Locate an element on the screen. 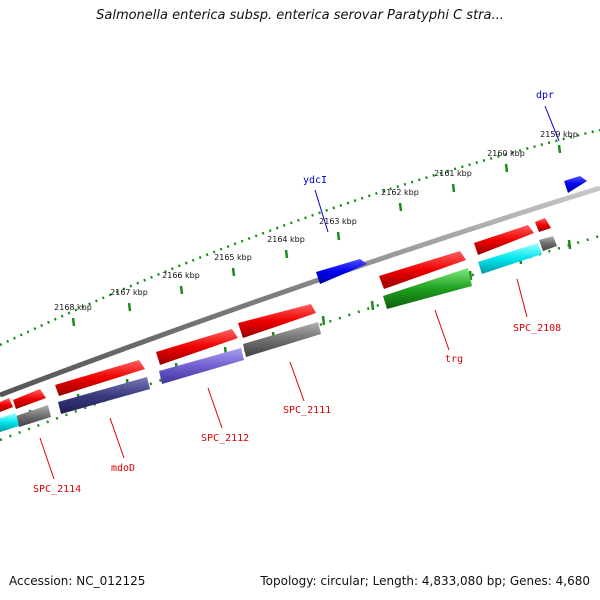  gene-ydci-forward is located at coordinates (341, 271).